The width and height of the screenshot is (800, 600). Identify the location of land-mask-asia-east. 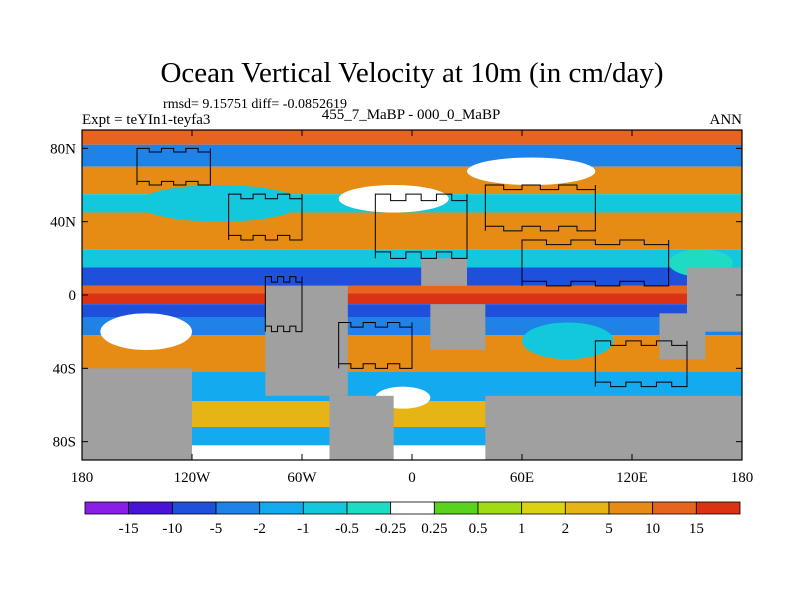
(714, 299).